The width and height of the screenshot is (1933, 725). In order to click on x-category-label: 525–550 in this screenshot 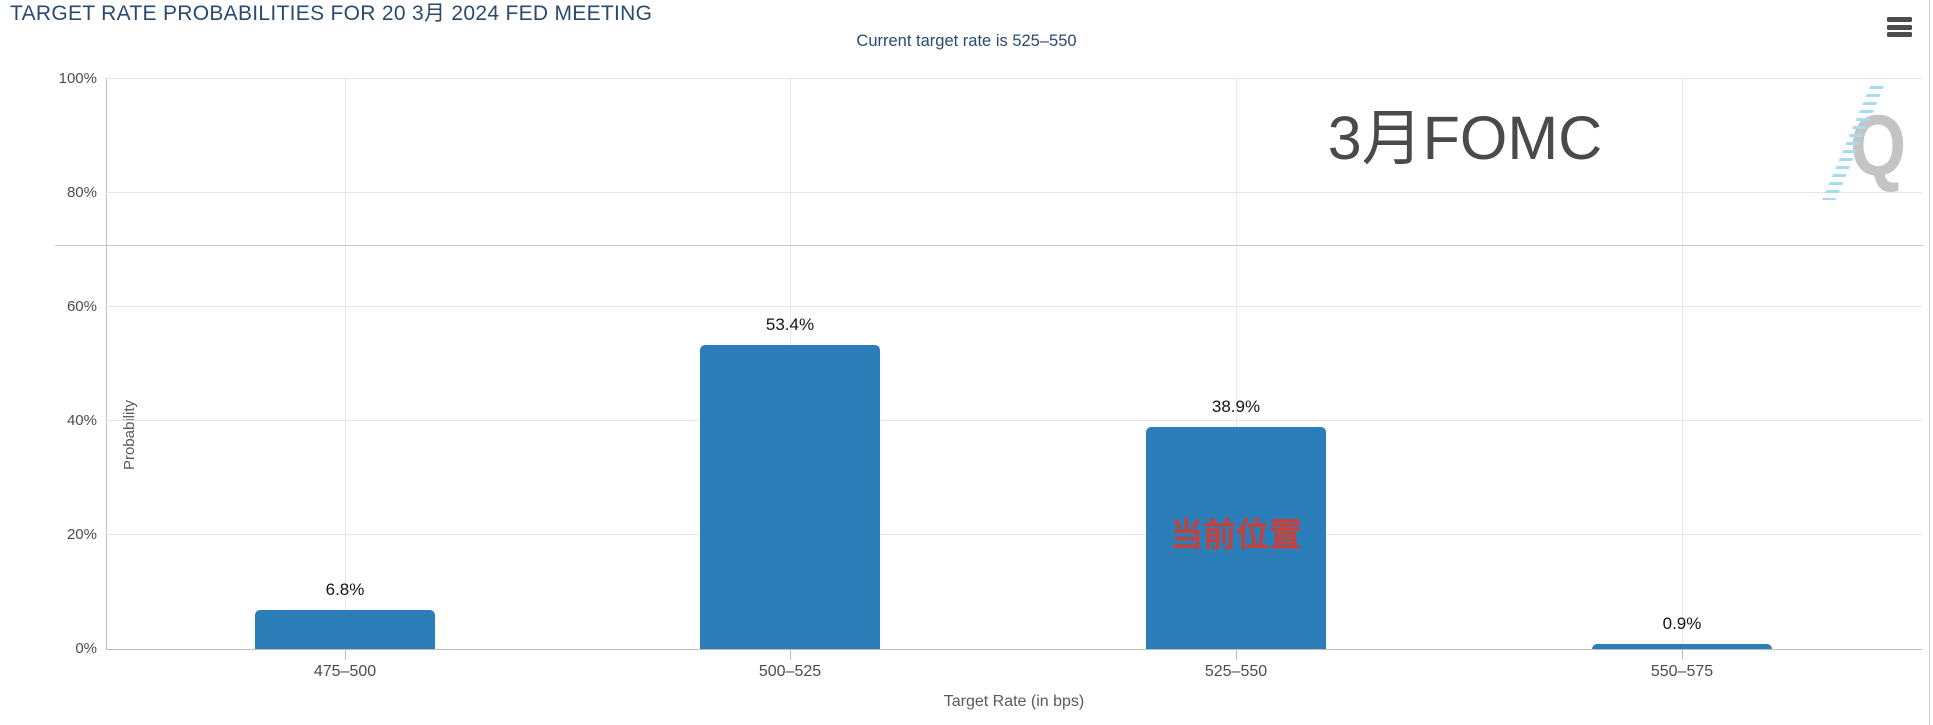, I will do `click(1236, 671)`.